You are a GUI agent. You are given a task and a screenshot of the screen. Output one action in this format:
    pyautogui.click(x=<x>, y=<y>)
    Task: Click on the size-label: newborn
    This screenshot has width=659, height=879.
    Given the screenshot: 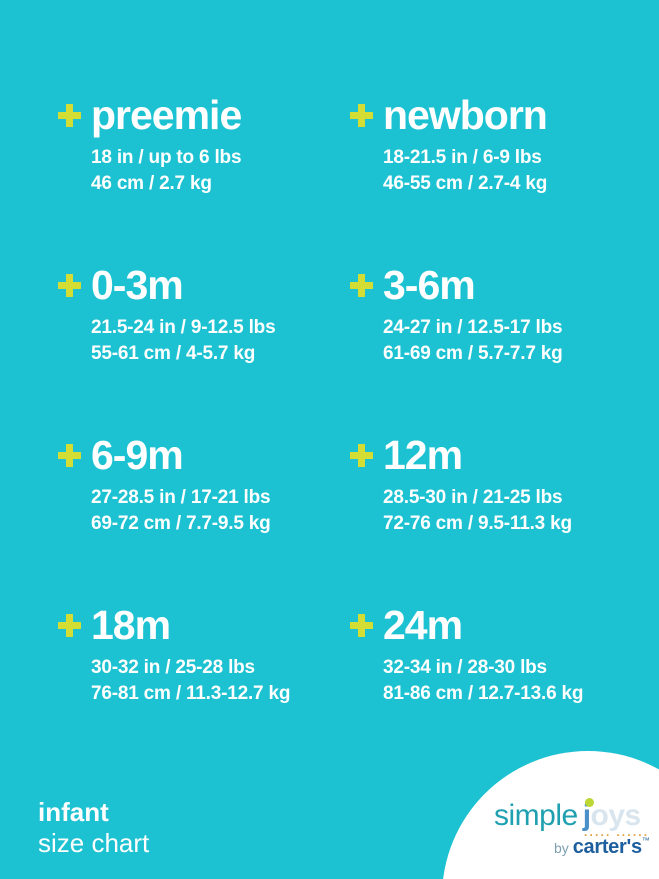 What is the action you would take?
    pyautogui.click(x=465, y=115)
    